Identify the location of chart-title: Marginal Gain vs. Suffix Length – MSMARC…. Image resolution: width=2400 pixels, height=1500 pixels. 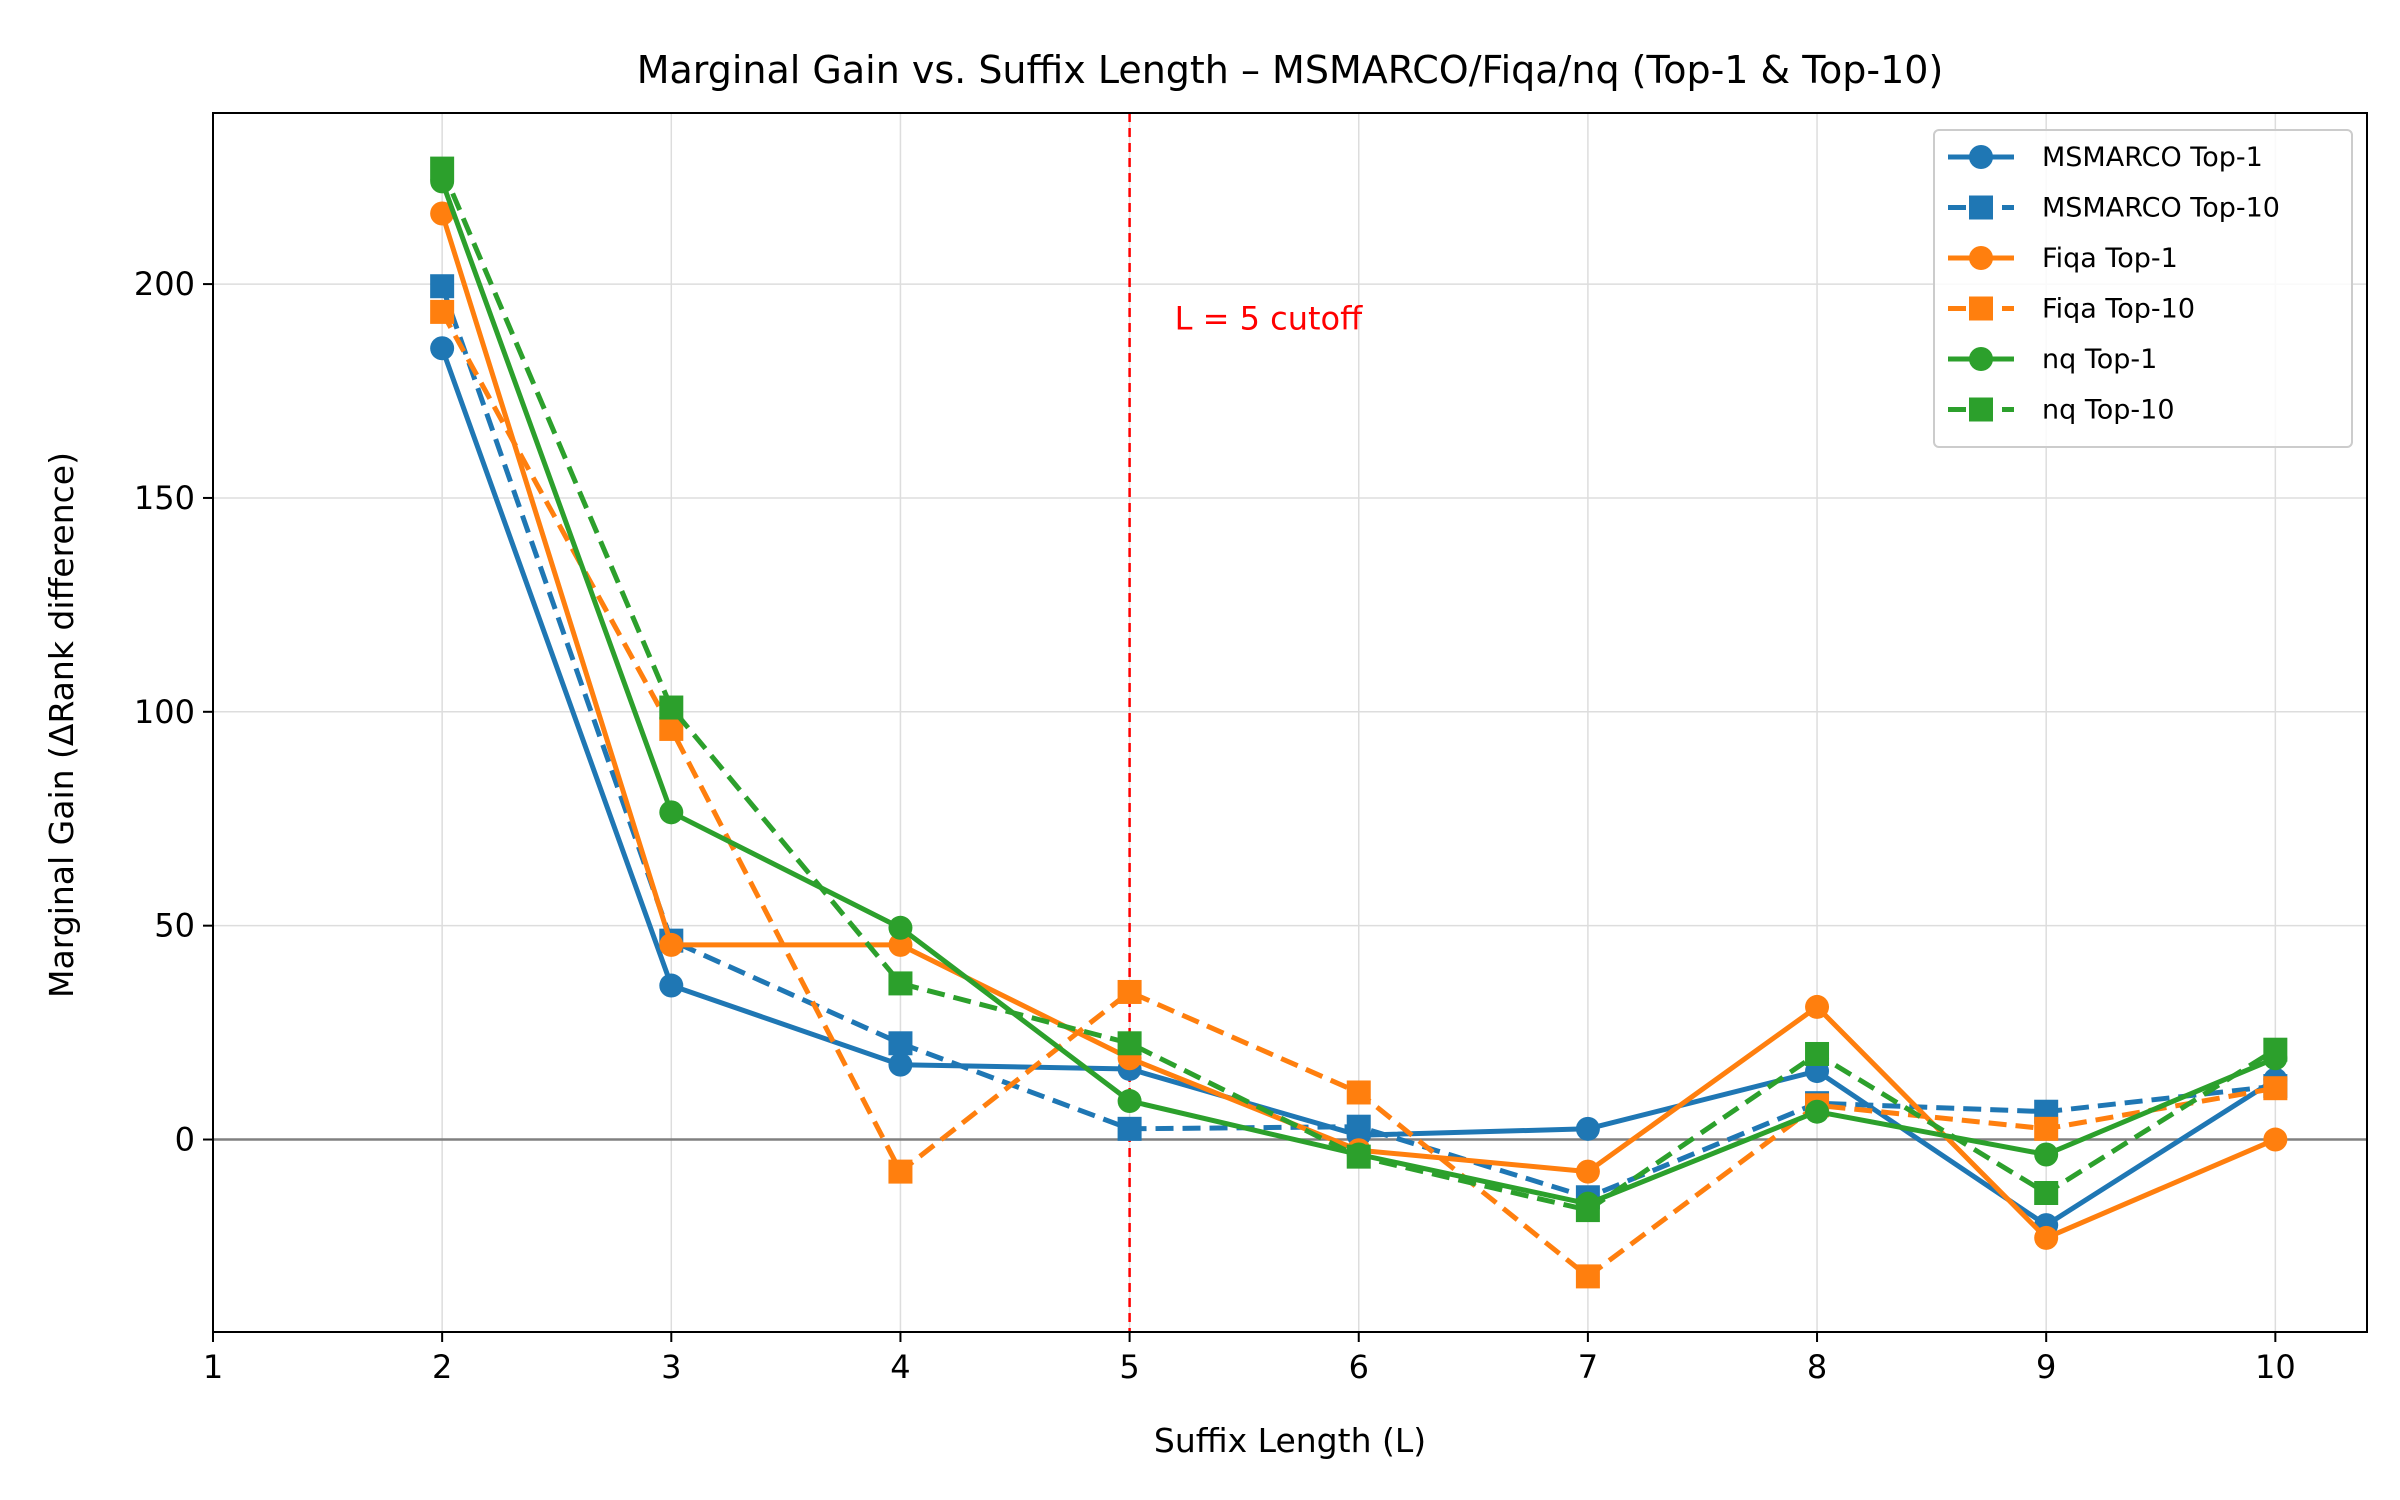
(1290, 70).